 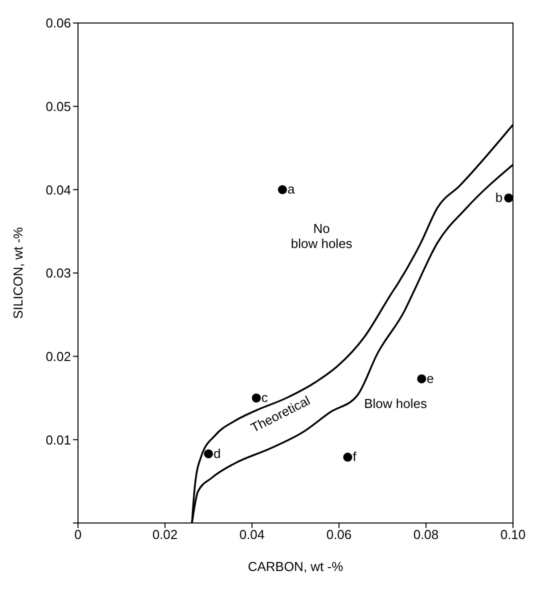 I want to click on y-tick-label: 0.02, so click(x=58, y=356).